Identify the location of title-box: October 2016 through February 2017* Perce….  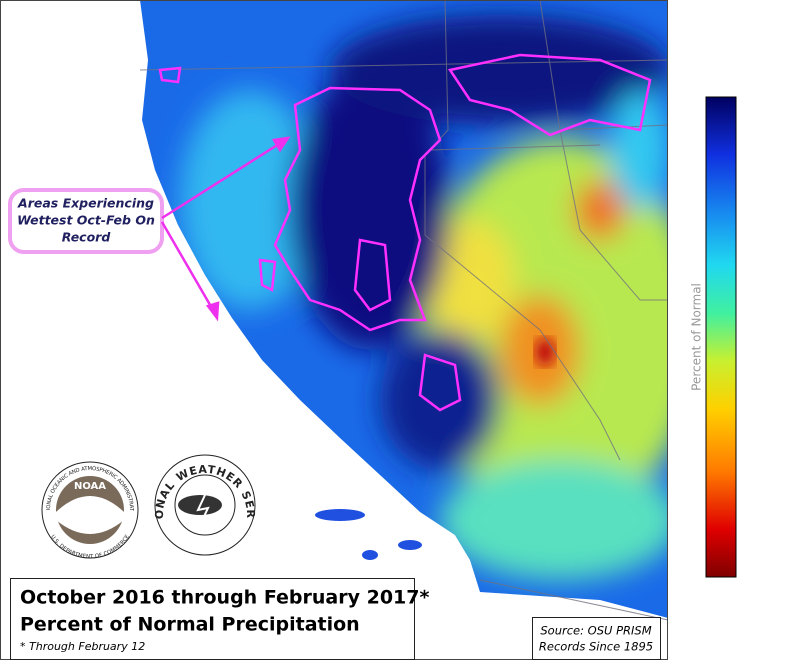
(219, 619).